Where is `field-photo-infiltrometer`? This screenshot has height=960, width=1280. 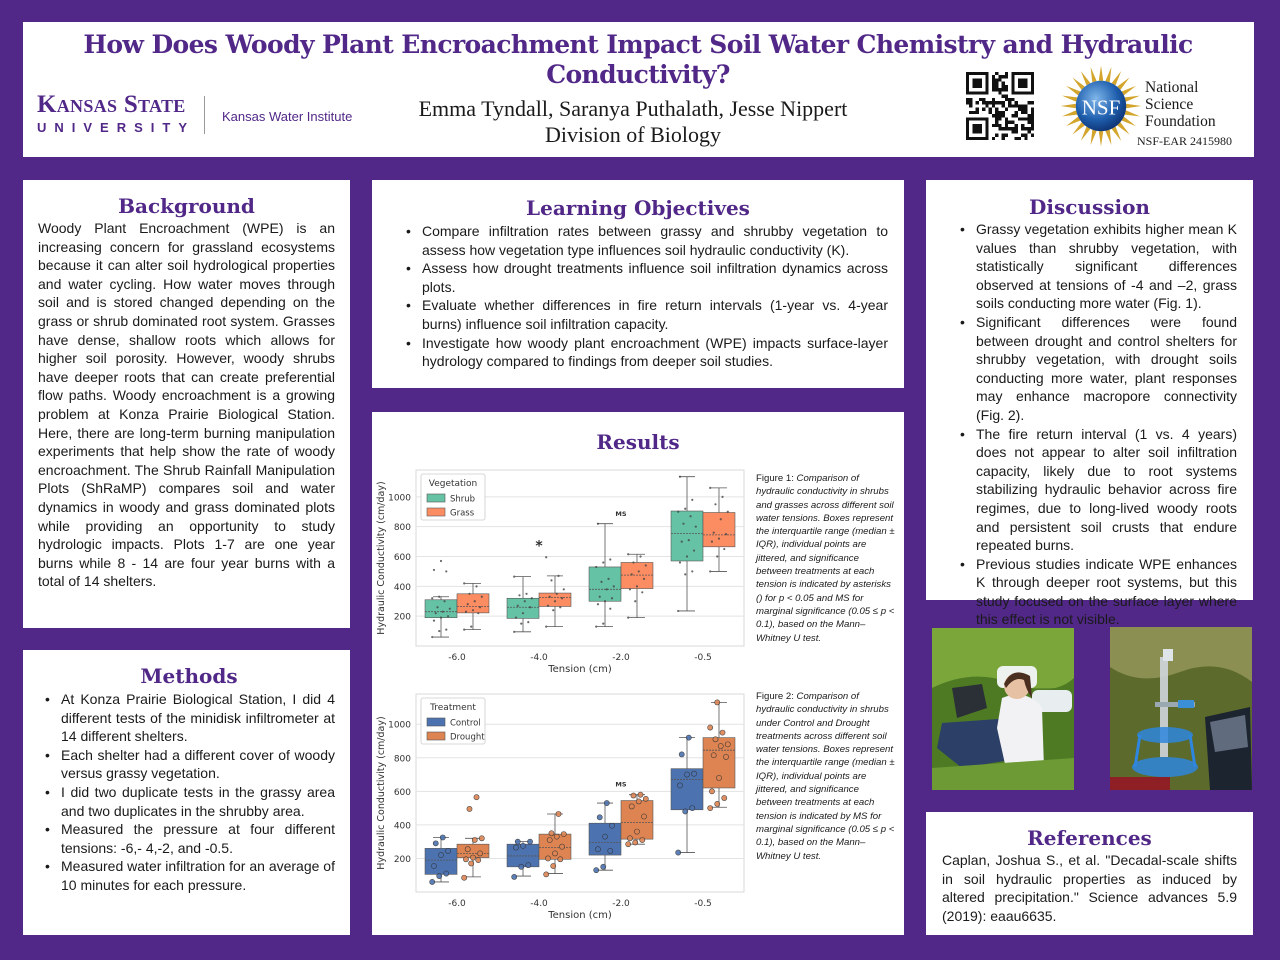
field-photo-infiltrometer is located at coordinates (1181, 708).